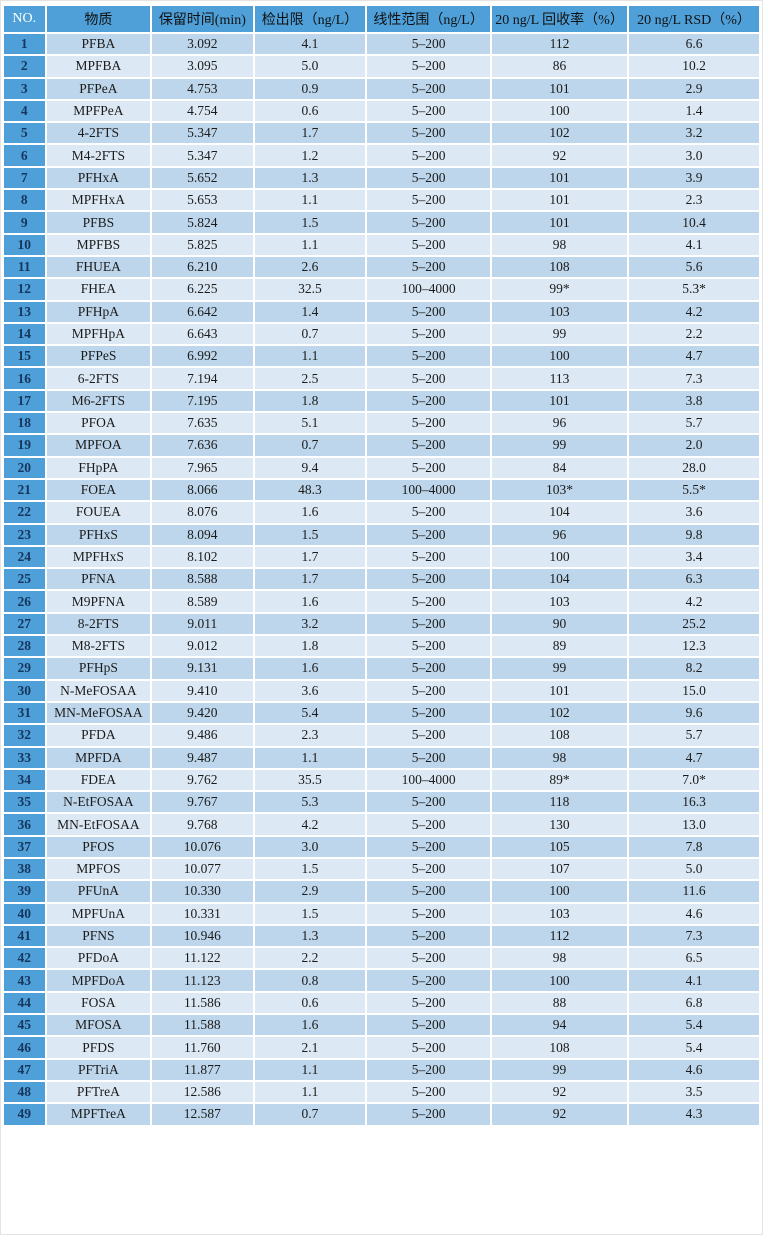 The image size is (763, 1235). Describe the element at coordinates (24, 1003) in the screenshot. I see `cell-no: 44` at that location.